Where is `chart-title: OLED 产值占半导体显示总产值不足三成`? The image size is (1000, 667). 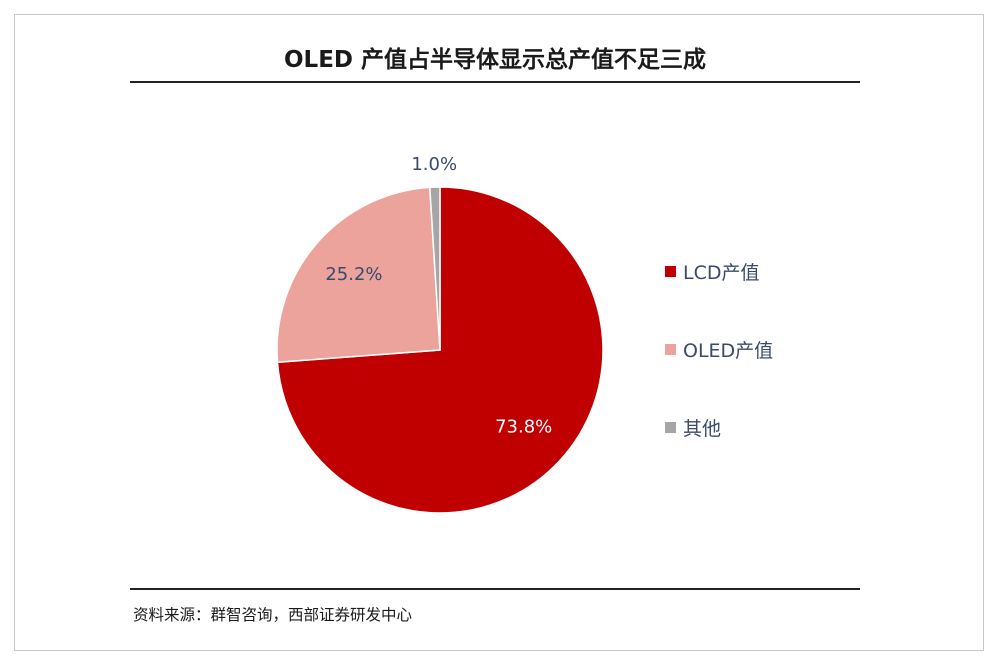 chart-title: OLED 产值占半导体显示总产值不足三成 is located at coordinates (495, 60).